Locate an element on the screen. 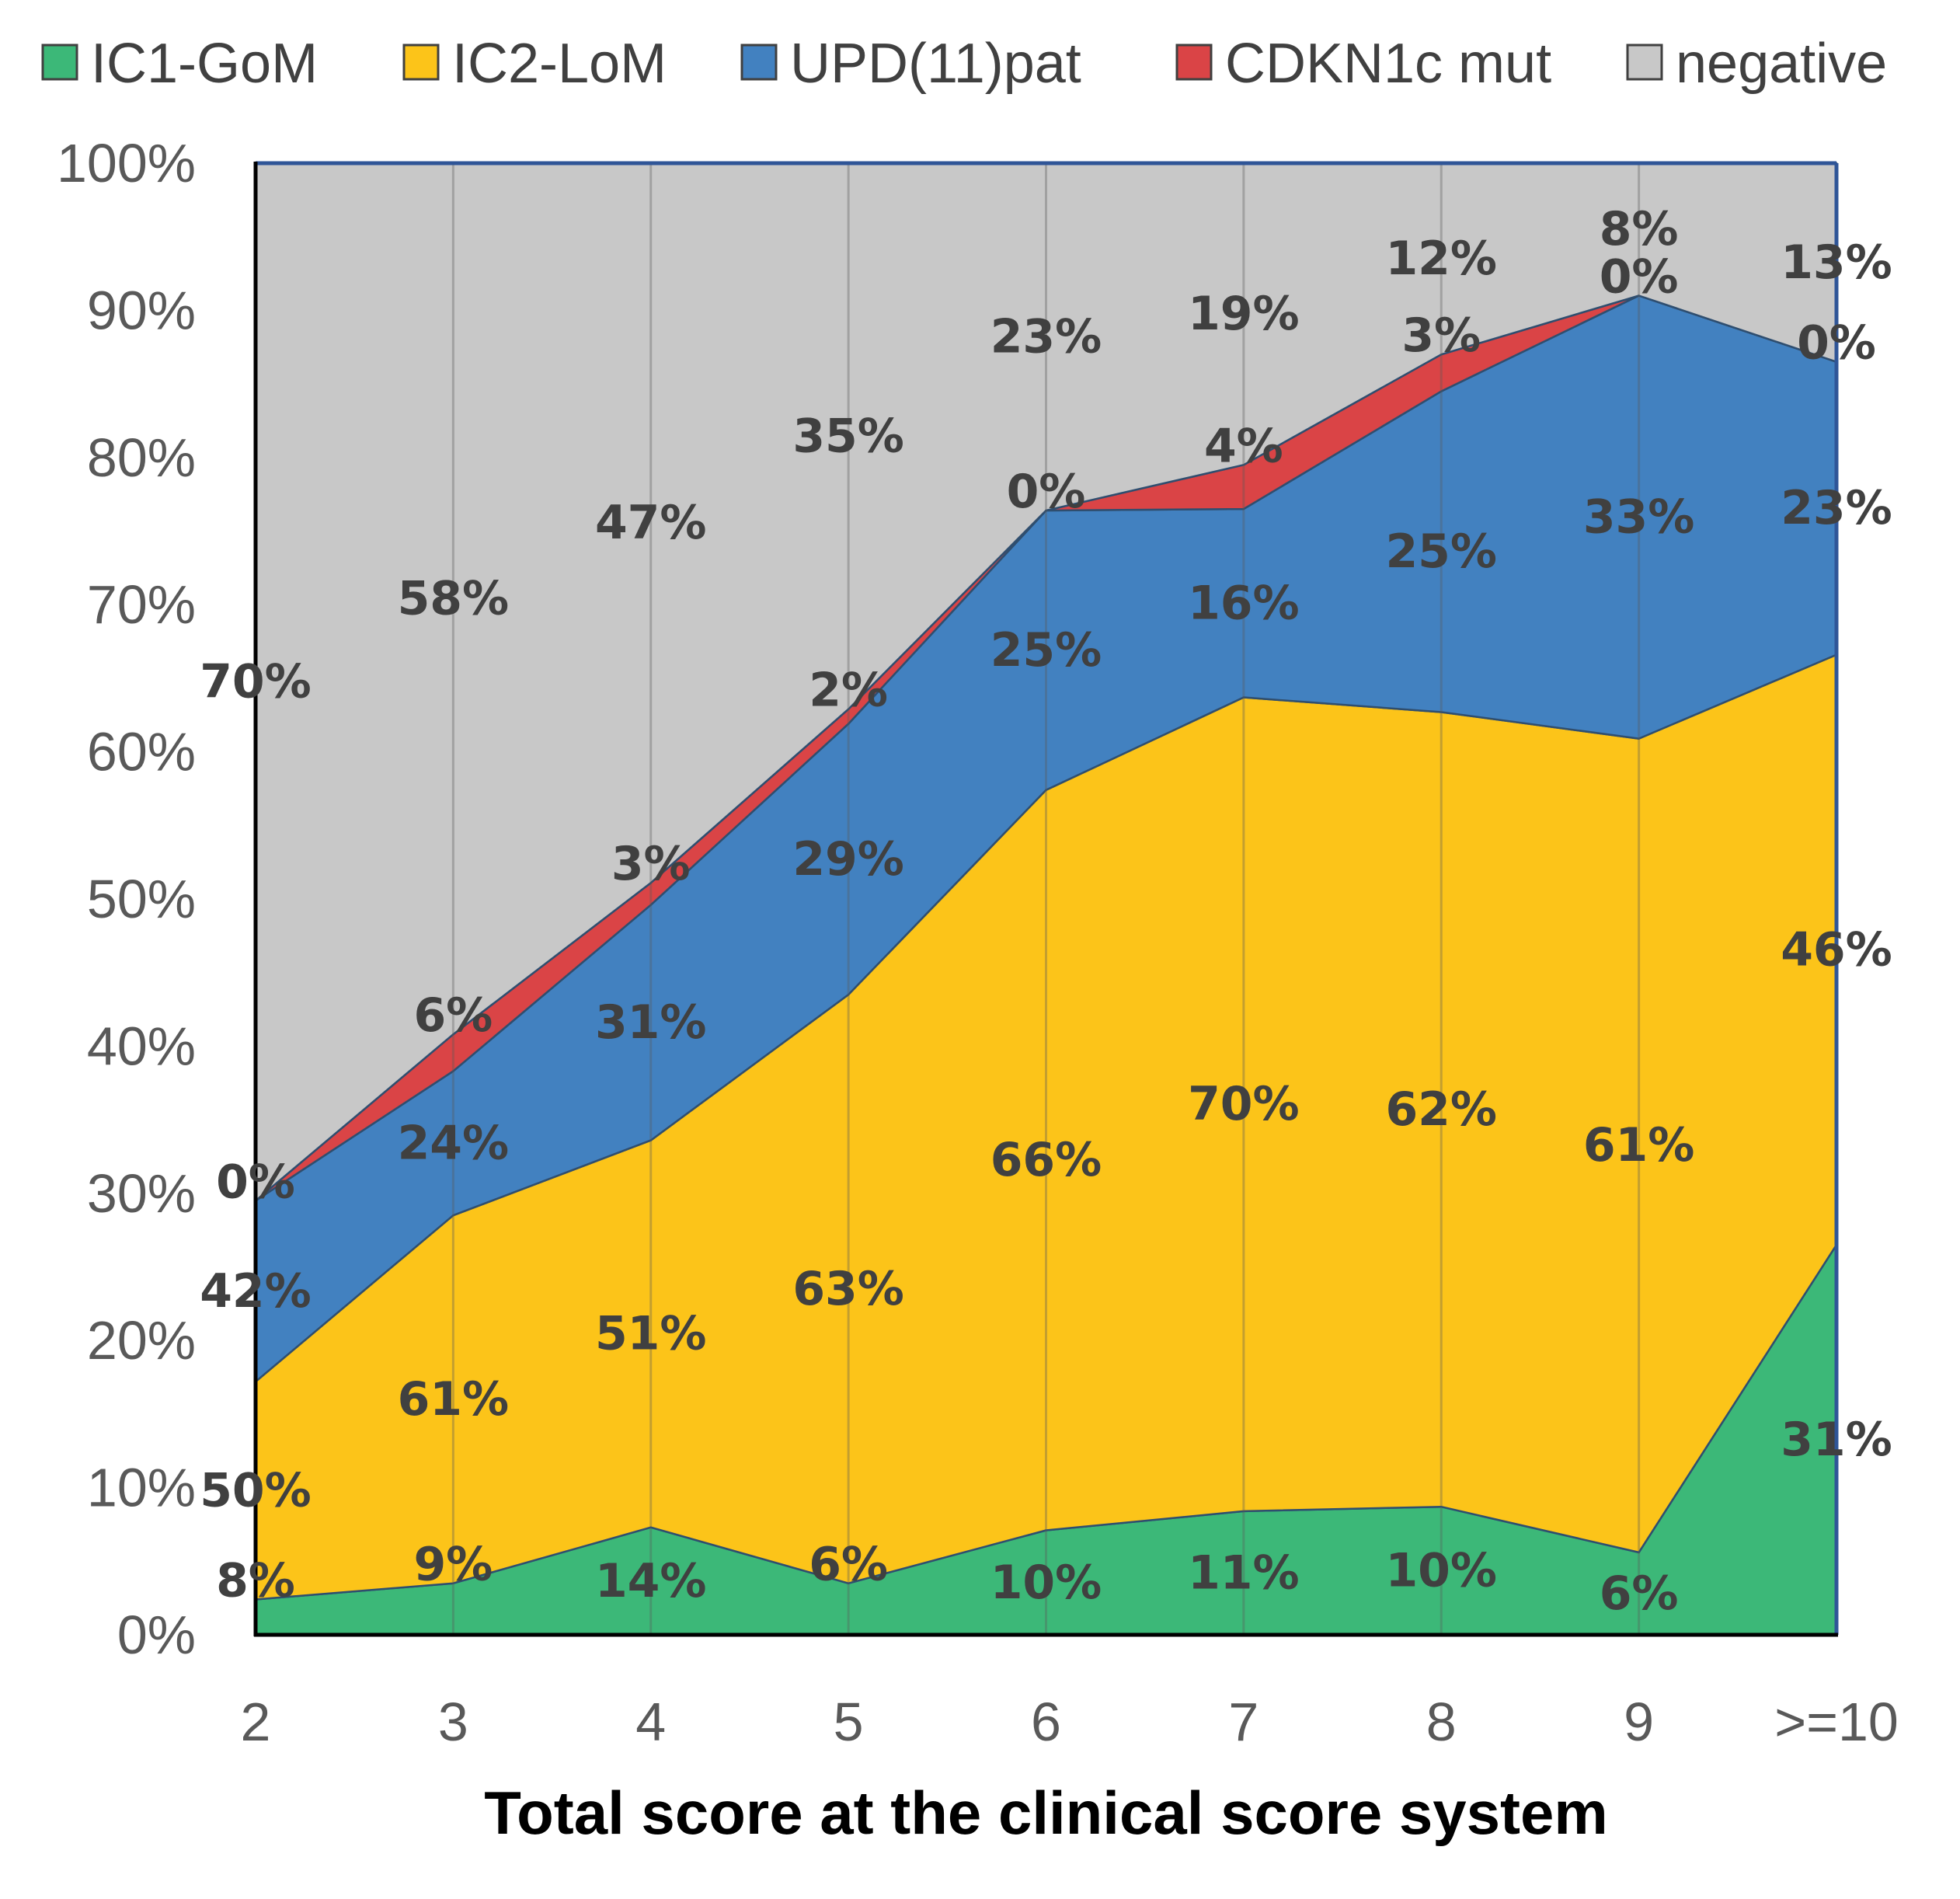  x-tick-label: >=10 is located at coordinates (1836, 1722).